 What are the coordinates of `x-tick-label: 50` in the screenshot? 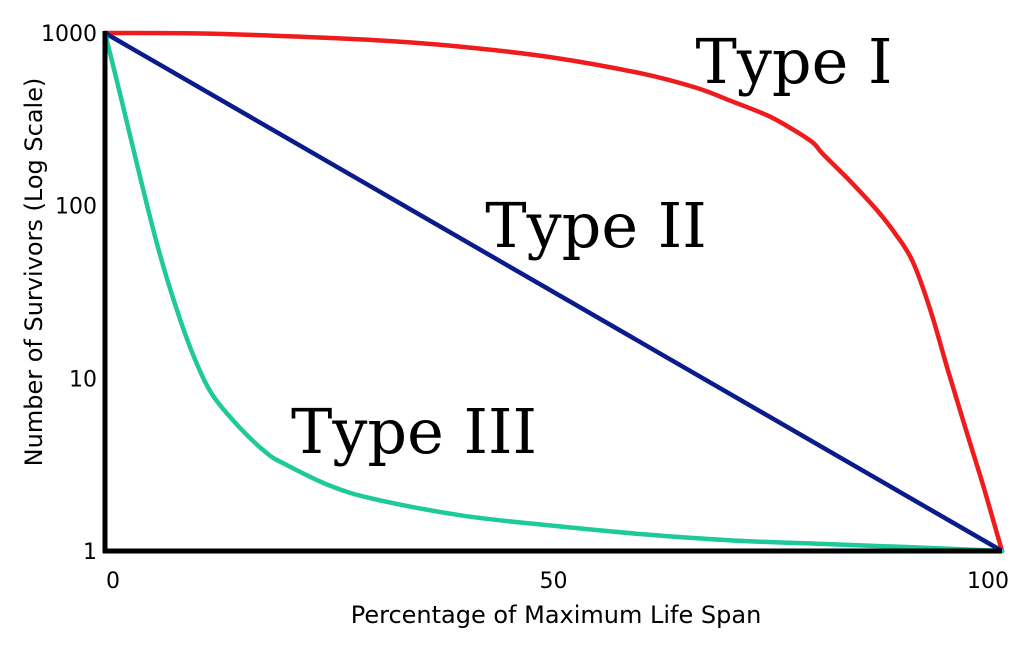 It's located at (554, 581).